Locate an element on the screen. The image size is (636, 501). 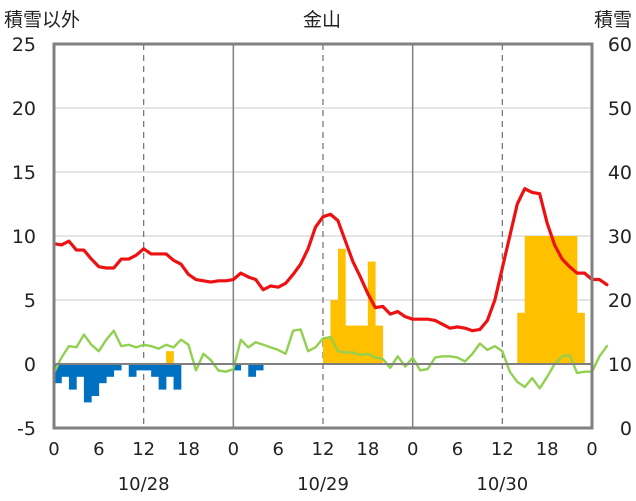
right-y-tick-label: 20 is located at coordinates (620, 301).